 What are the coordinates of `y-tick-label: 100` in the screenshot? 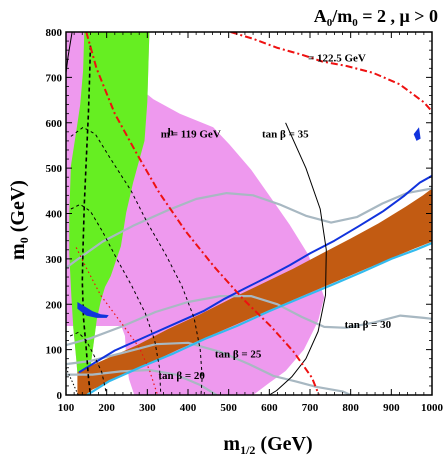 It's located at (54, 351).